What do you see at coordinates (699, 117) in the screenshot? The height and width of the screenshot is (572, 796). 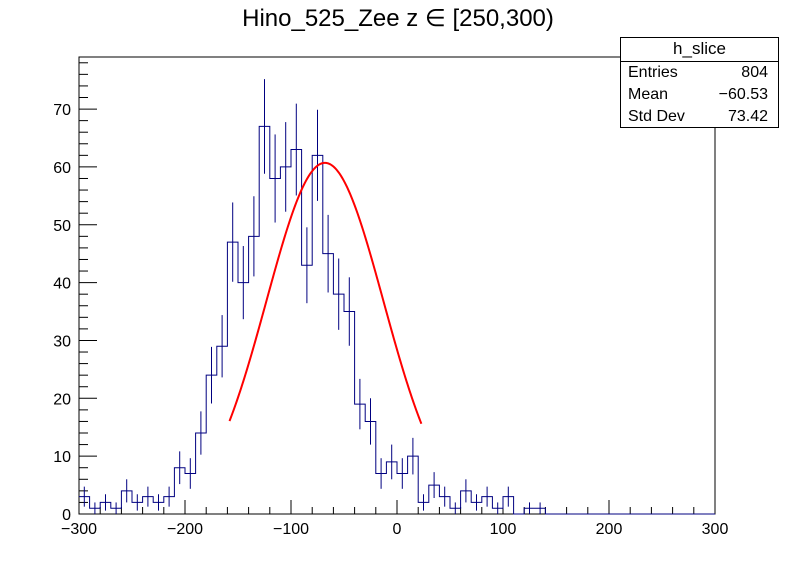 I see `stats-stddev-row: Std Dev 73.42` at bounding box center [699, 117].